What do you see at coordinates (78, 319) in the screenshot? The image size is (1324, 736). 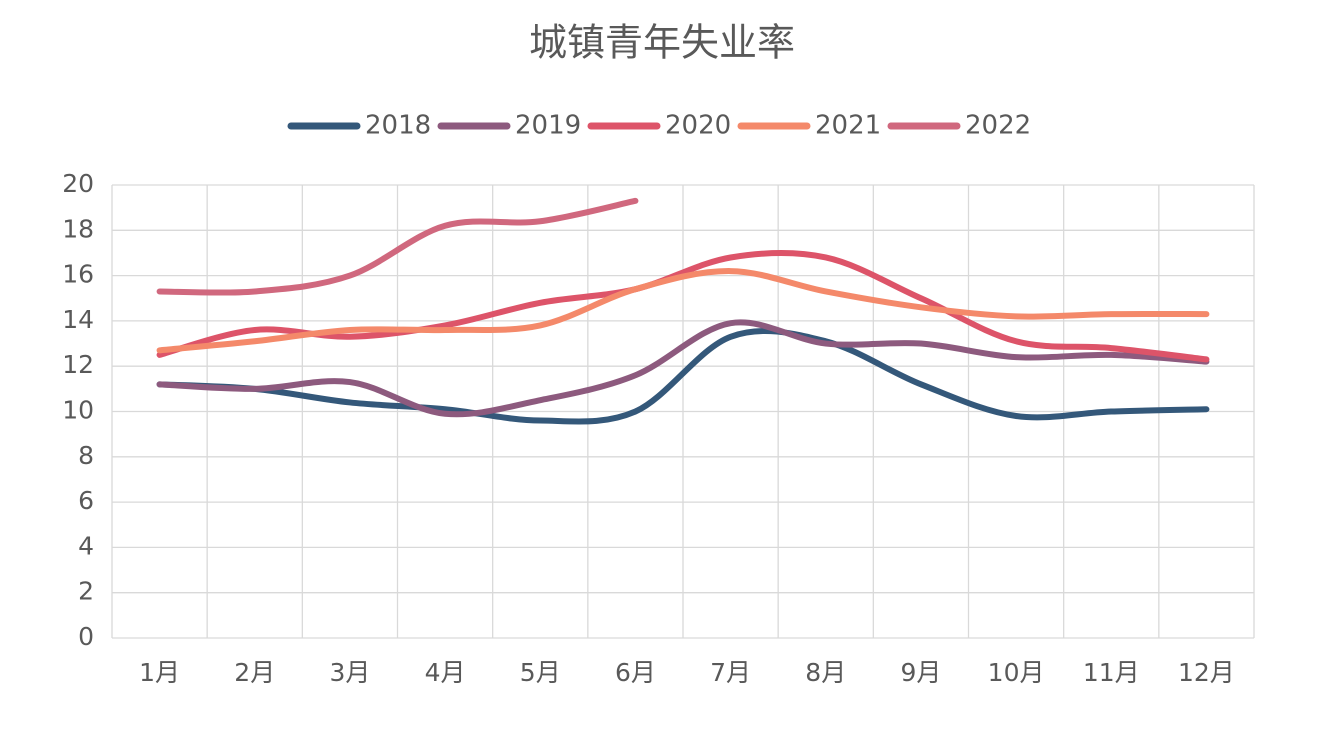 I see `y-tick-label: 14` at bounding box center [78, 319].